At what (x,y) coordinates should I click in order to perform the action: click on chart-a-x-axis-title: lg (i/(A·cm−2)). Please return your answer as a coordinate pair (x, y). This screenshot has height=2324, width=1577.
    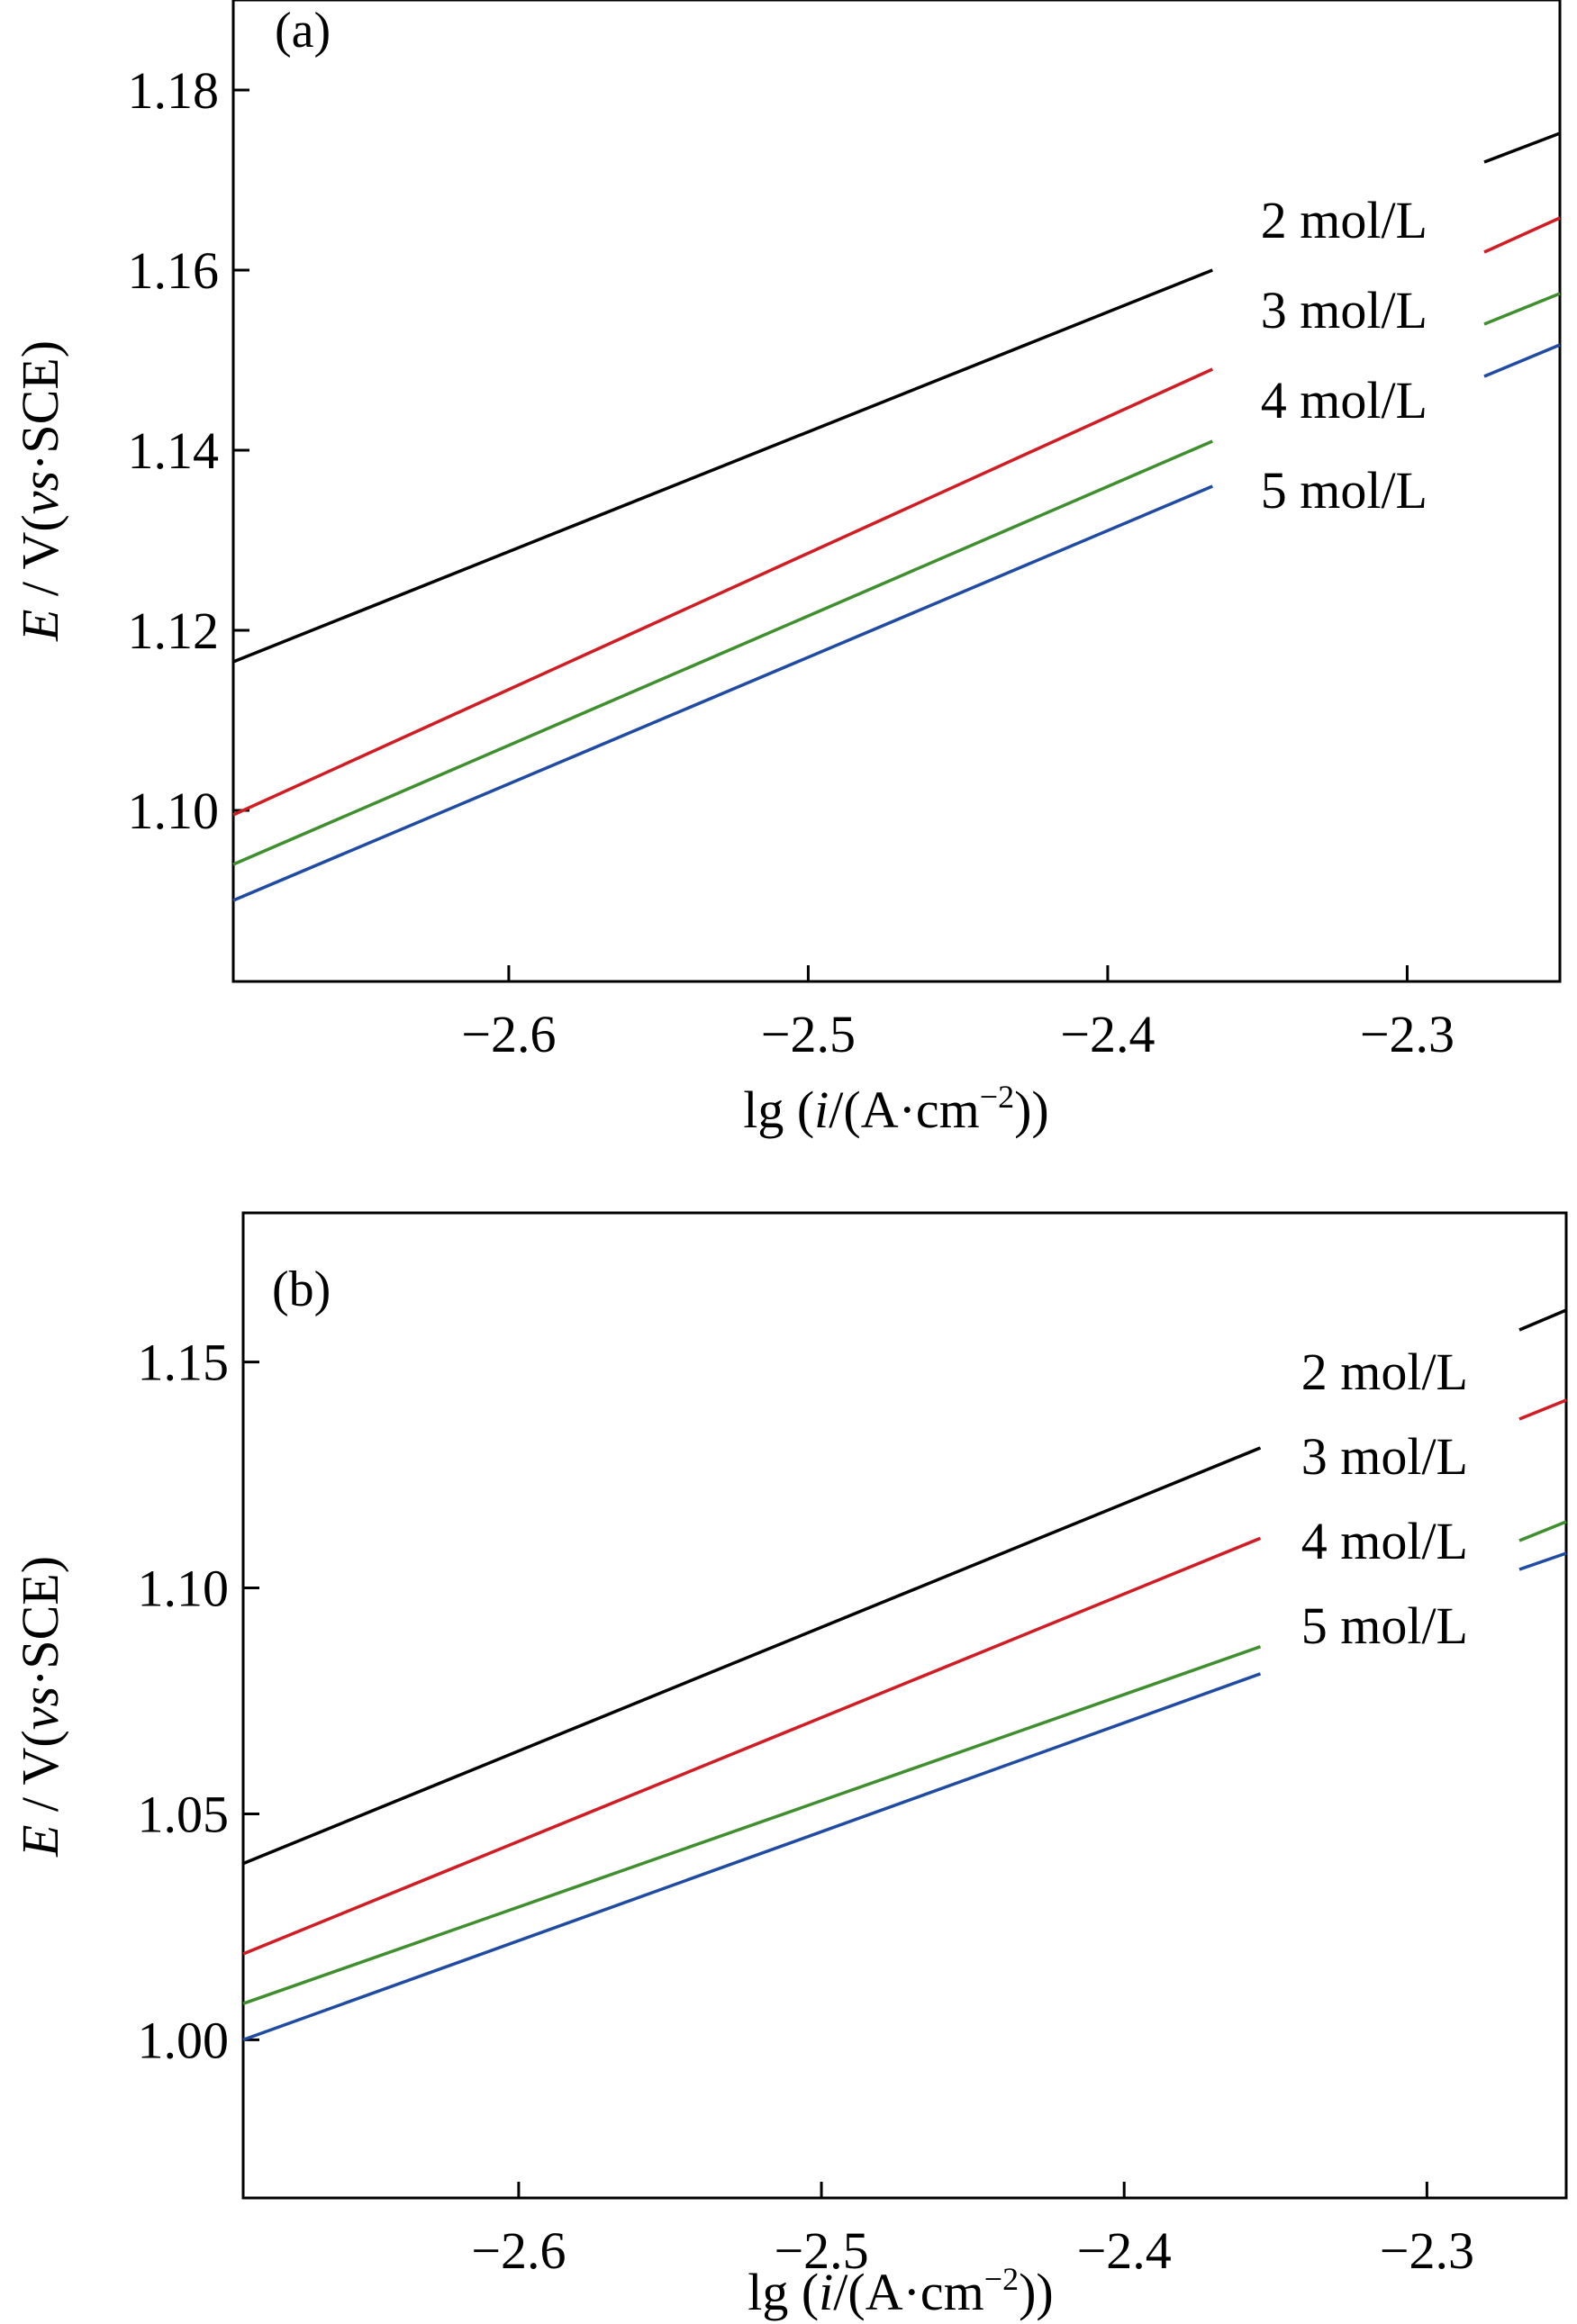
    Looking at the image, I should click on (896, 1109).